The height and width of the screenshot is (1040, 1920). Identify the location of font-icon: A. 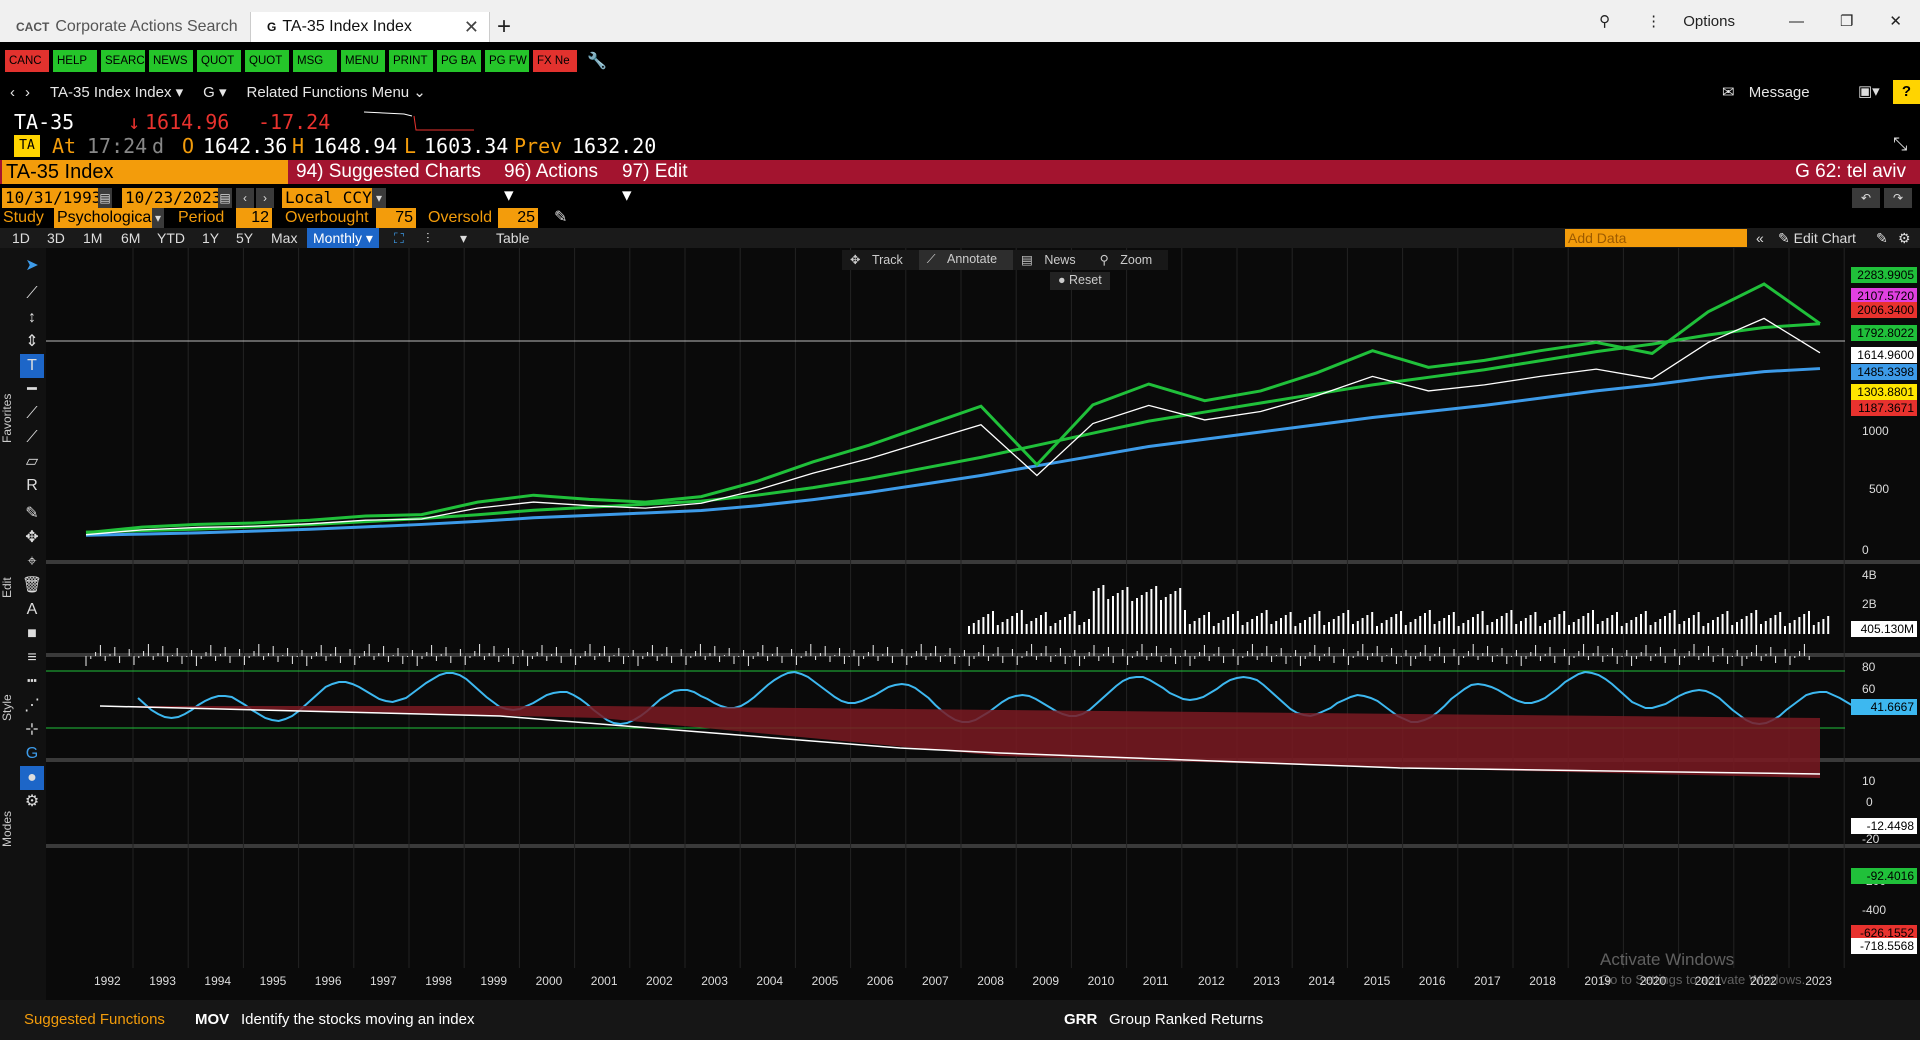
(32, 609).